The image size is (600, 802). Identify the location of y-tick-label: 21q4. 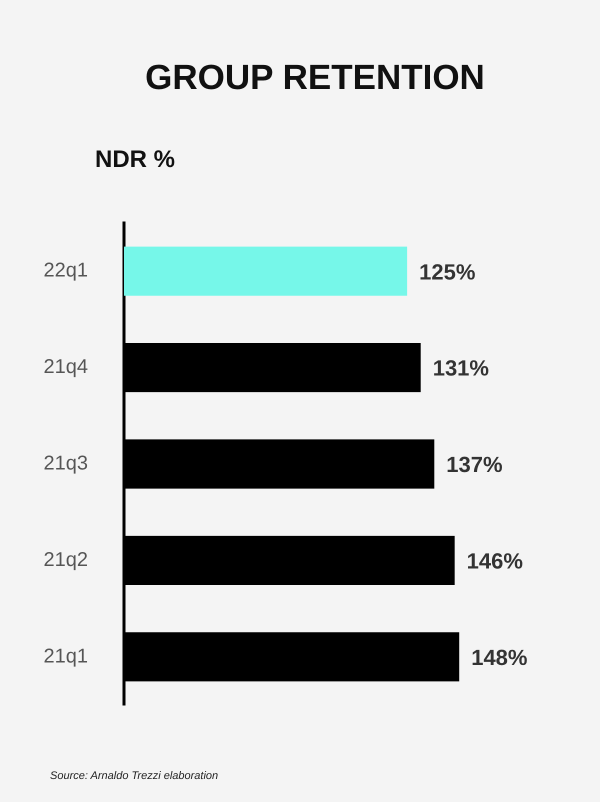
(66, 367).